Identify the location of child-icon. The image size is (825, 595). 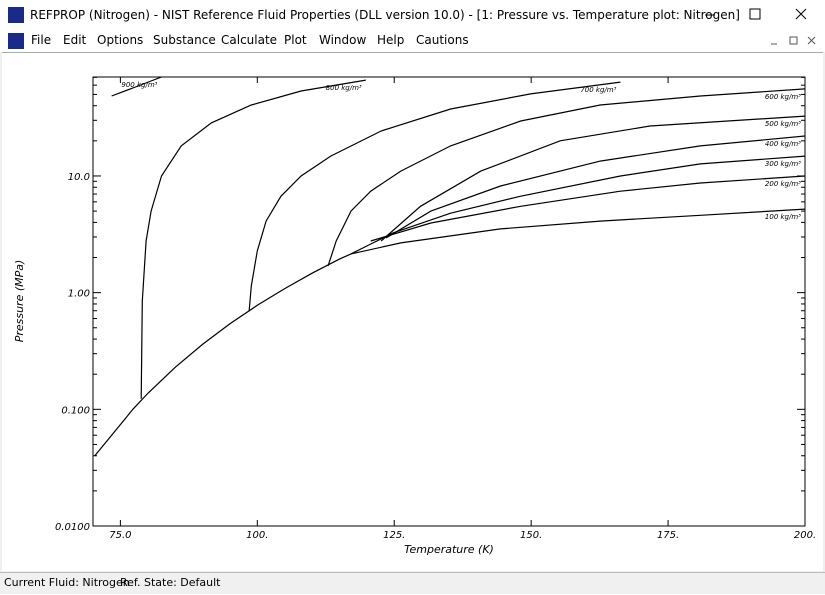
(16, 41).